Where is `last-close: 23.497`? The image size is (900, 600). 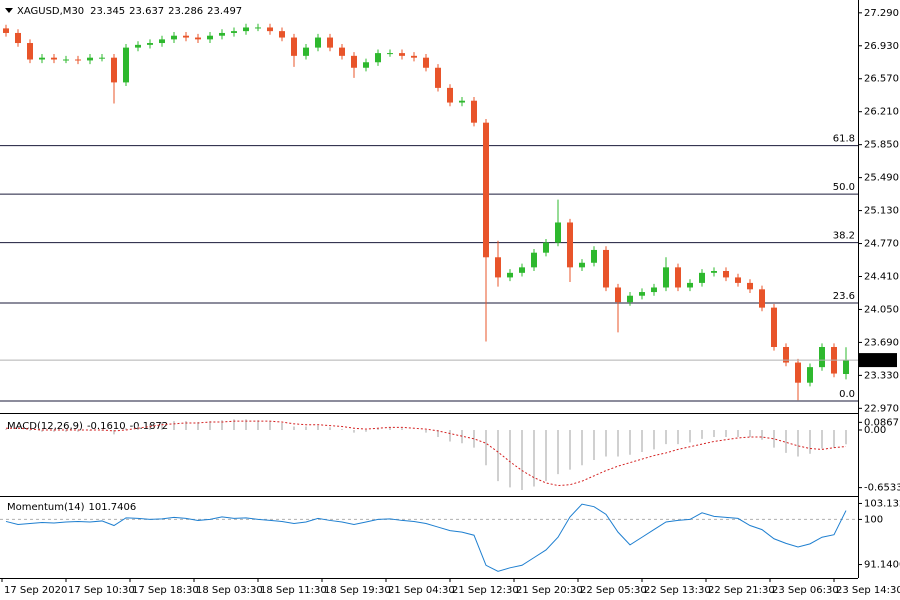
last-close: 23.497 is located at coordinates (224, 11).